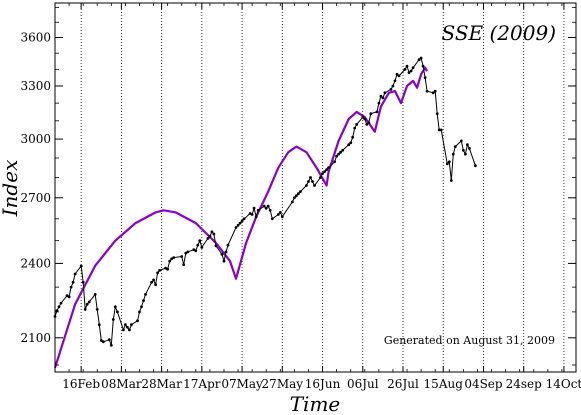 The image size is (581, 415). Describe the element at coordinates (315, 403) in the screenshot. I see `x-axis-title: Time` at that location.